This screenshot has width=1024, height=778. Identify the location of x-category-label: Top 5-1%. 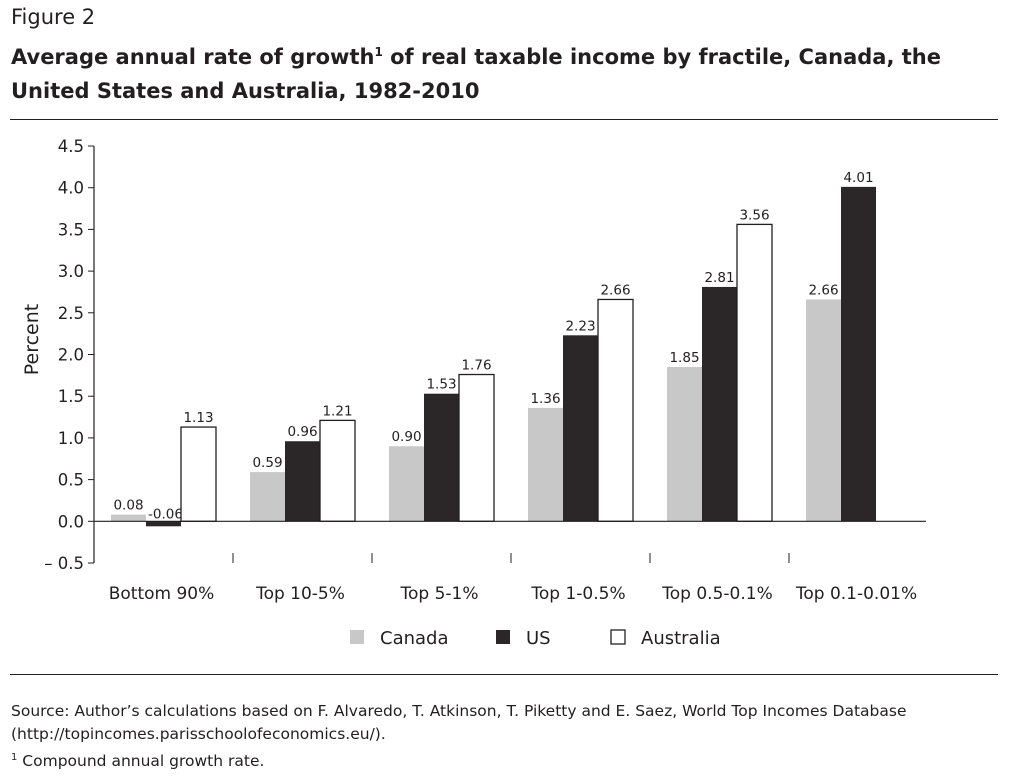
(438, 594).